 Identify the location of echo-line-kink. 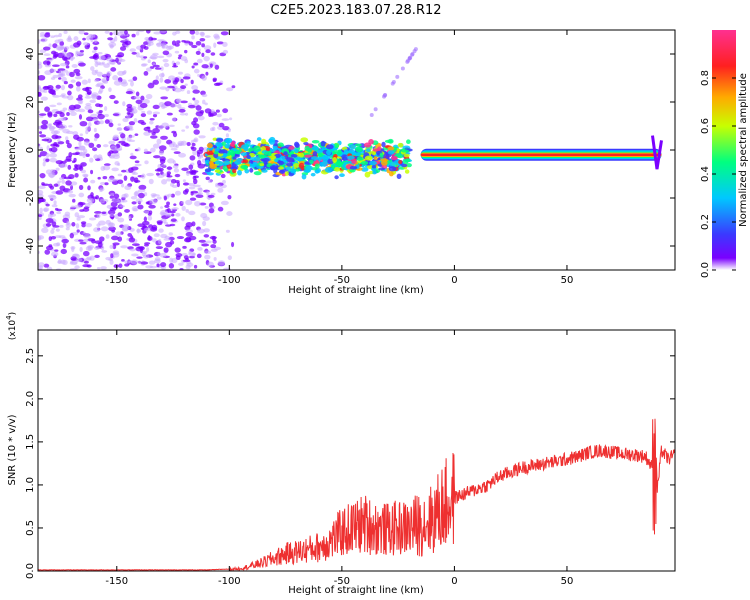
(657, 152).